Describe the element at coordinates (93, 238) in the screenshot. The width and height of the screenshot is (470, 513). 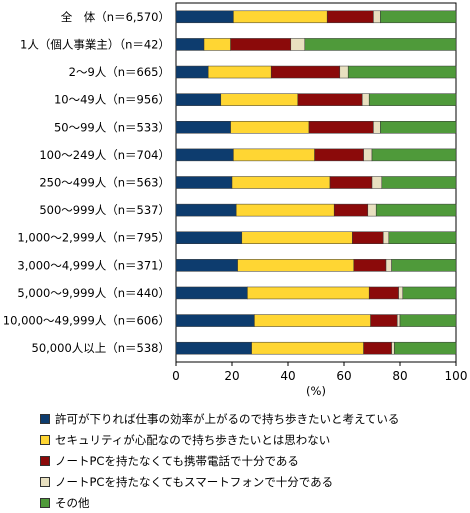
I see `category-label: 1,000～2,999人（n＝795）` at that location.